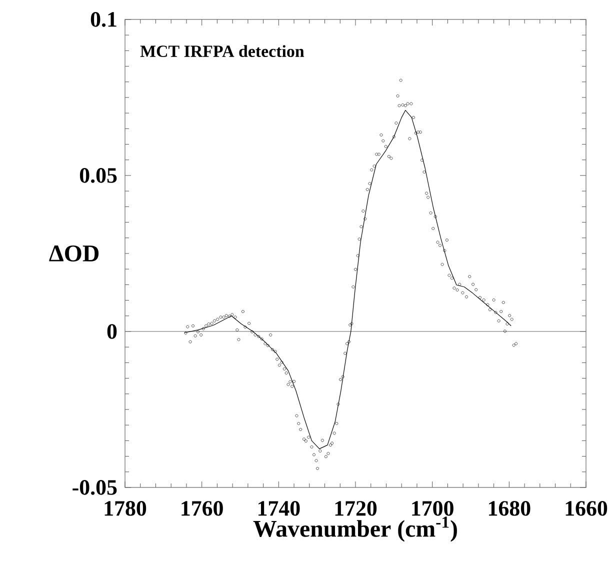 This screenshot has width=613, height=572. Describe the element at coordinates (202, 508) in the screenshot. I see `x-tick-label: 1760` at that location.